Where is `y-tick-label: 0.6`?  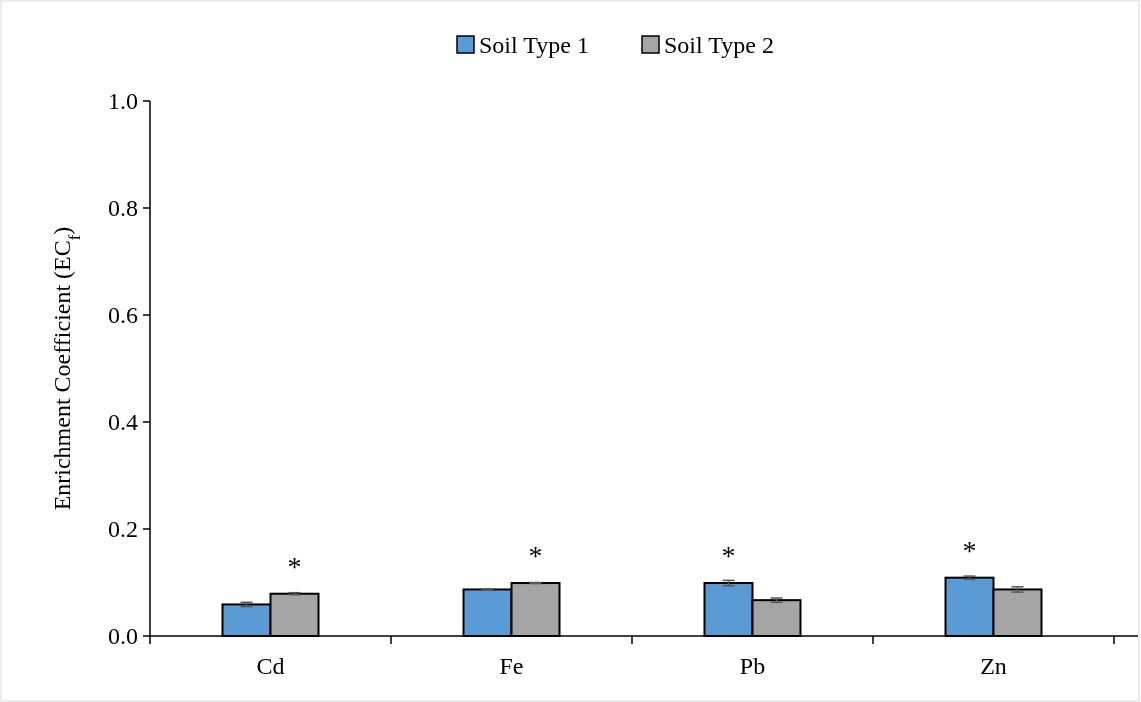 y-tick-label: 0.6 is located at coordinates (123, 315).